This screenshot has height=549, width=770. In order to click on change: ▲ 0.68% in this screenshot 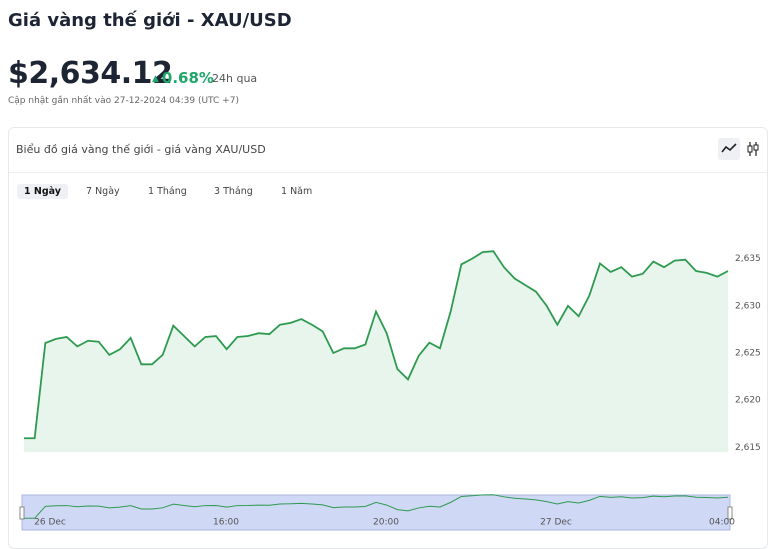, I will do `click(183, 78)`.